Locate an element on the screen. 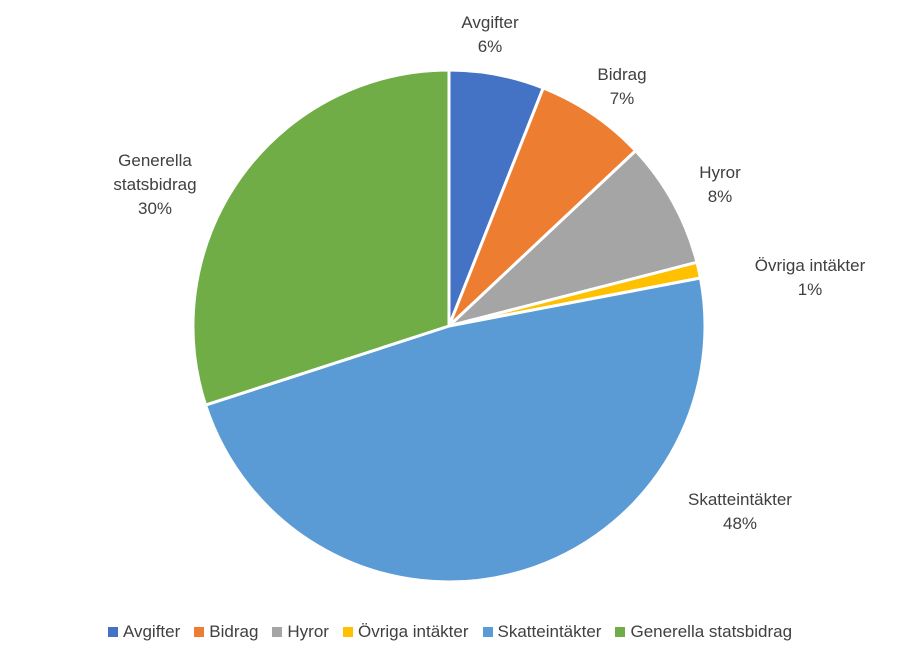 The width and height of the screenshot is (900, 647). legend-item: Skatteintäkter is located at coordinates (542, 632).